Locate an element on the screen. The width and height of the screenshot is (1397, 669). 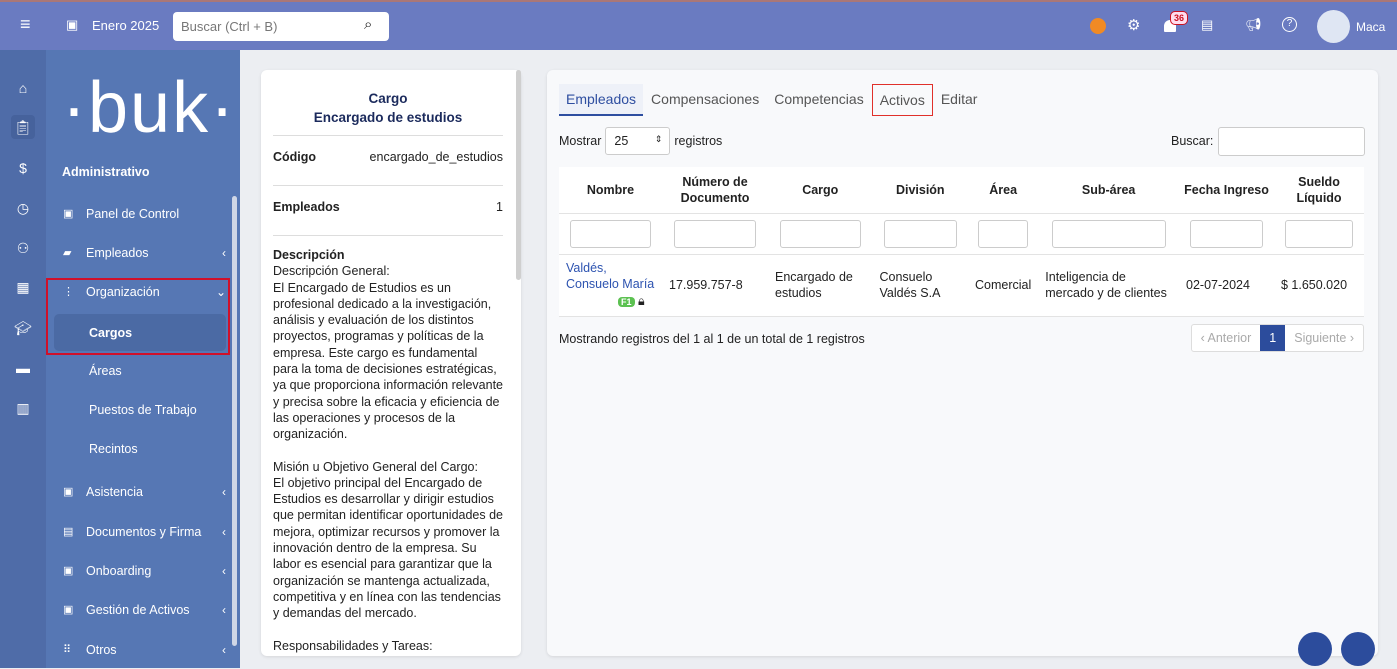
cargo-heading: Cargo is located at coordinates (388, 98).